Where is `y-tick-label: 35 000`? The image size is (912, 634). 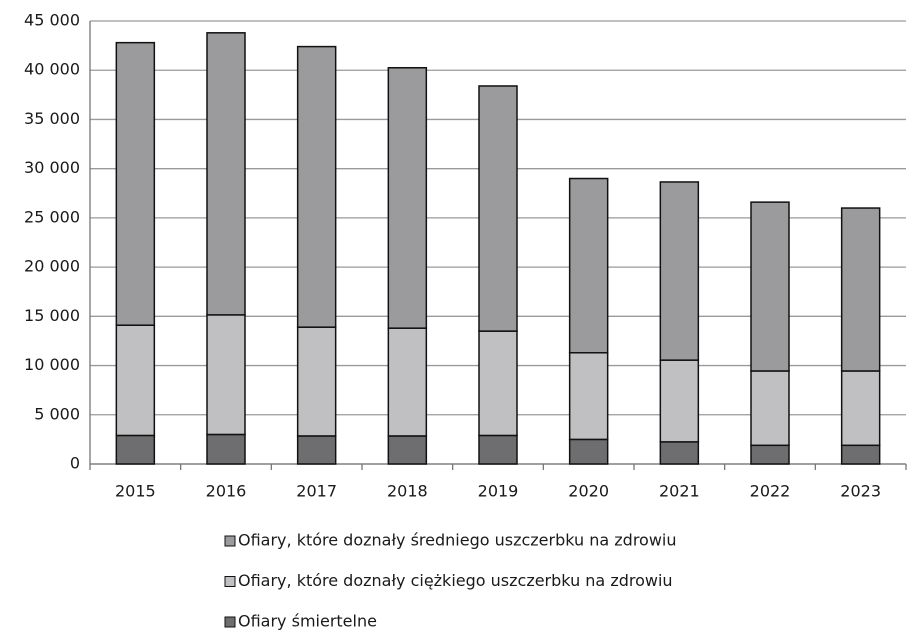 y-tick-label: 35 000 is located at coordinates (52, 118).